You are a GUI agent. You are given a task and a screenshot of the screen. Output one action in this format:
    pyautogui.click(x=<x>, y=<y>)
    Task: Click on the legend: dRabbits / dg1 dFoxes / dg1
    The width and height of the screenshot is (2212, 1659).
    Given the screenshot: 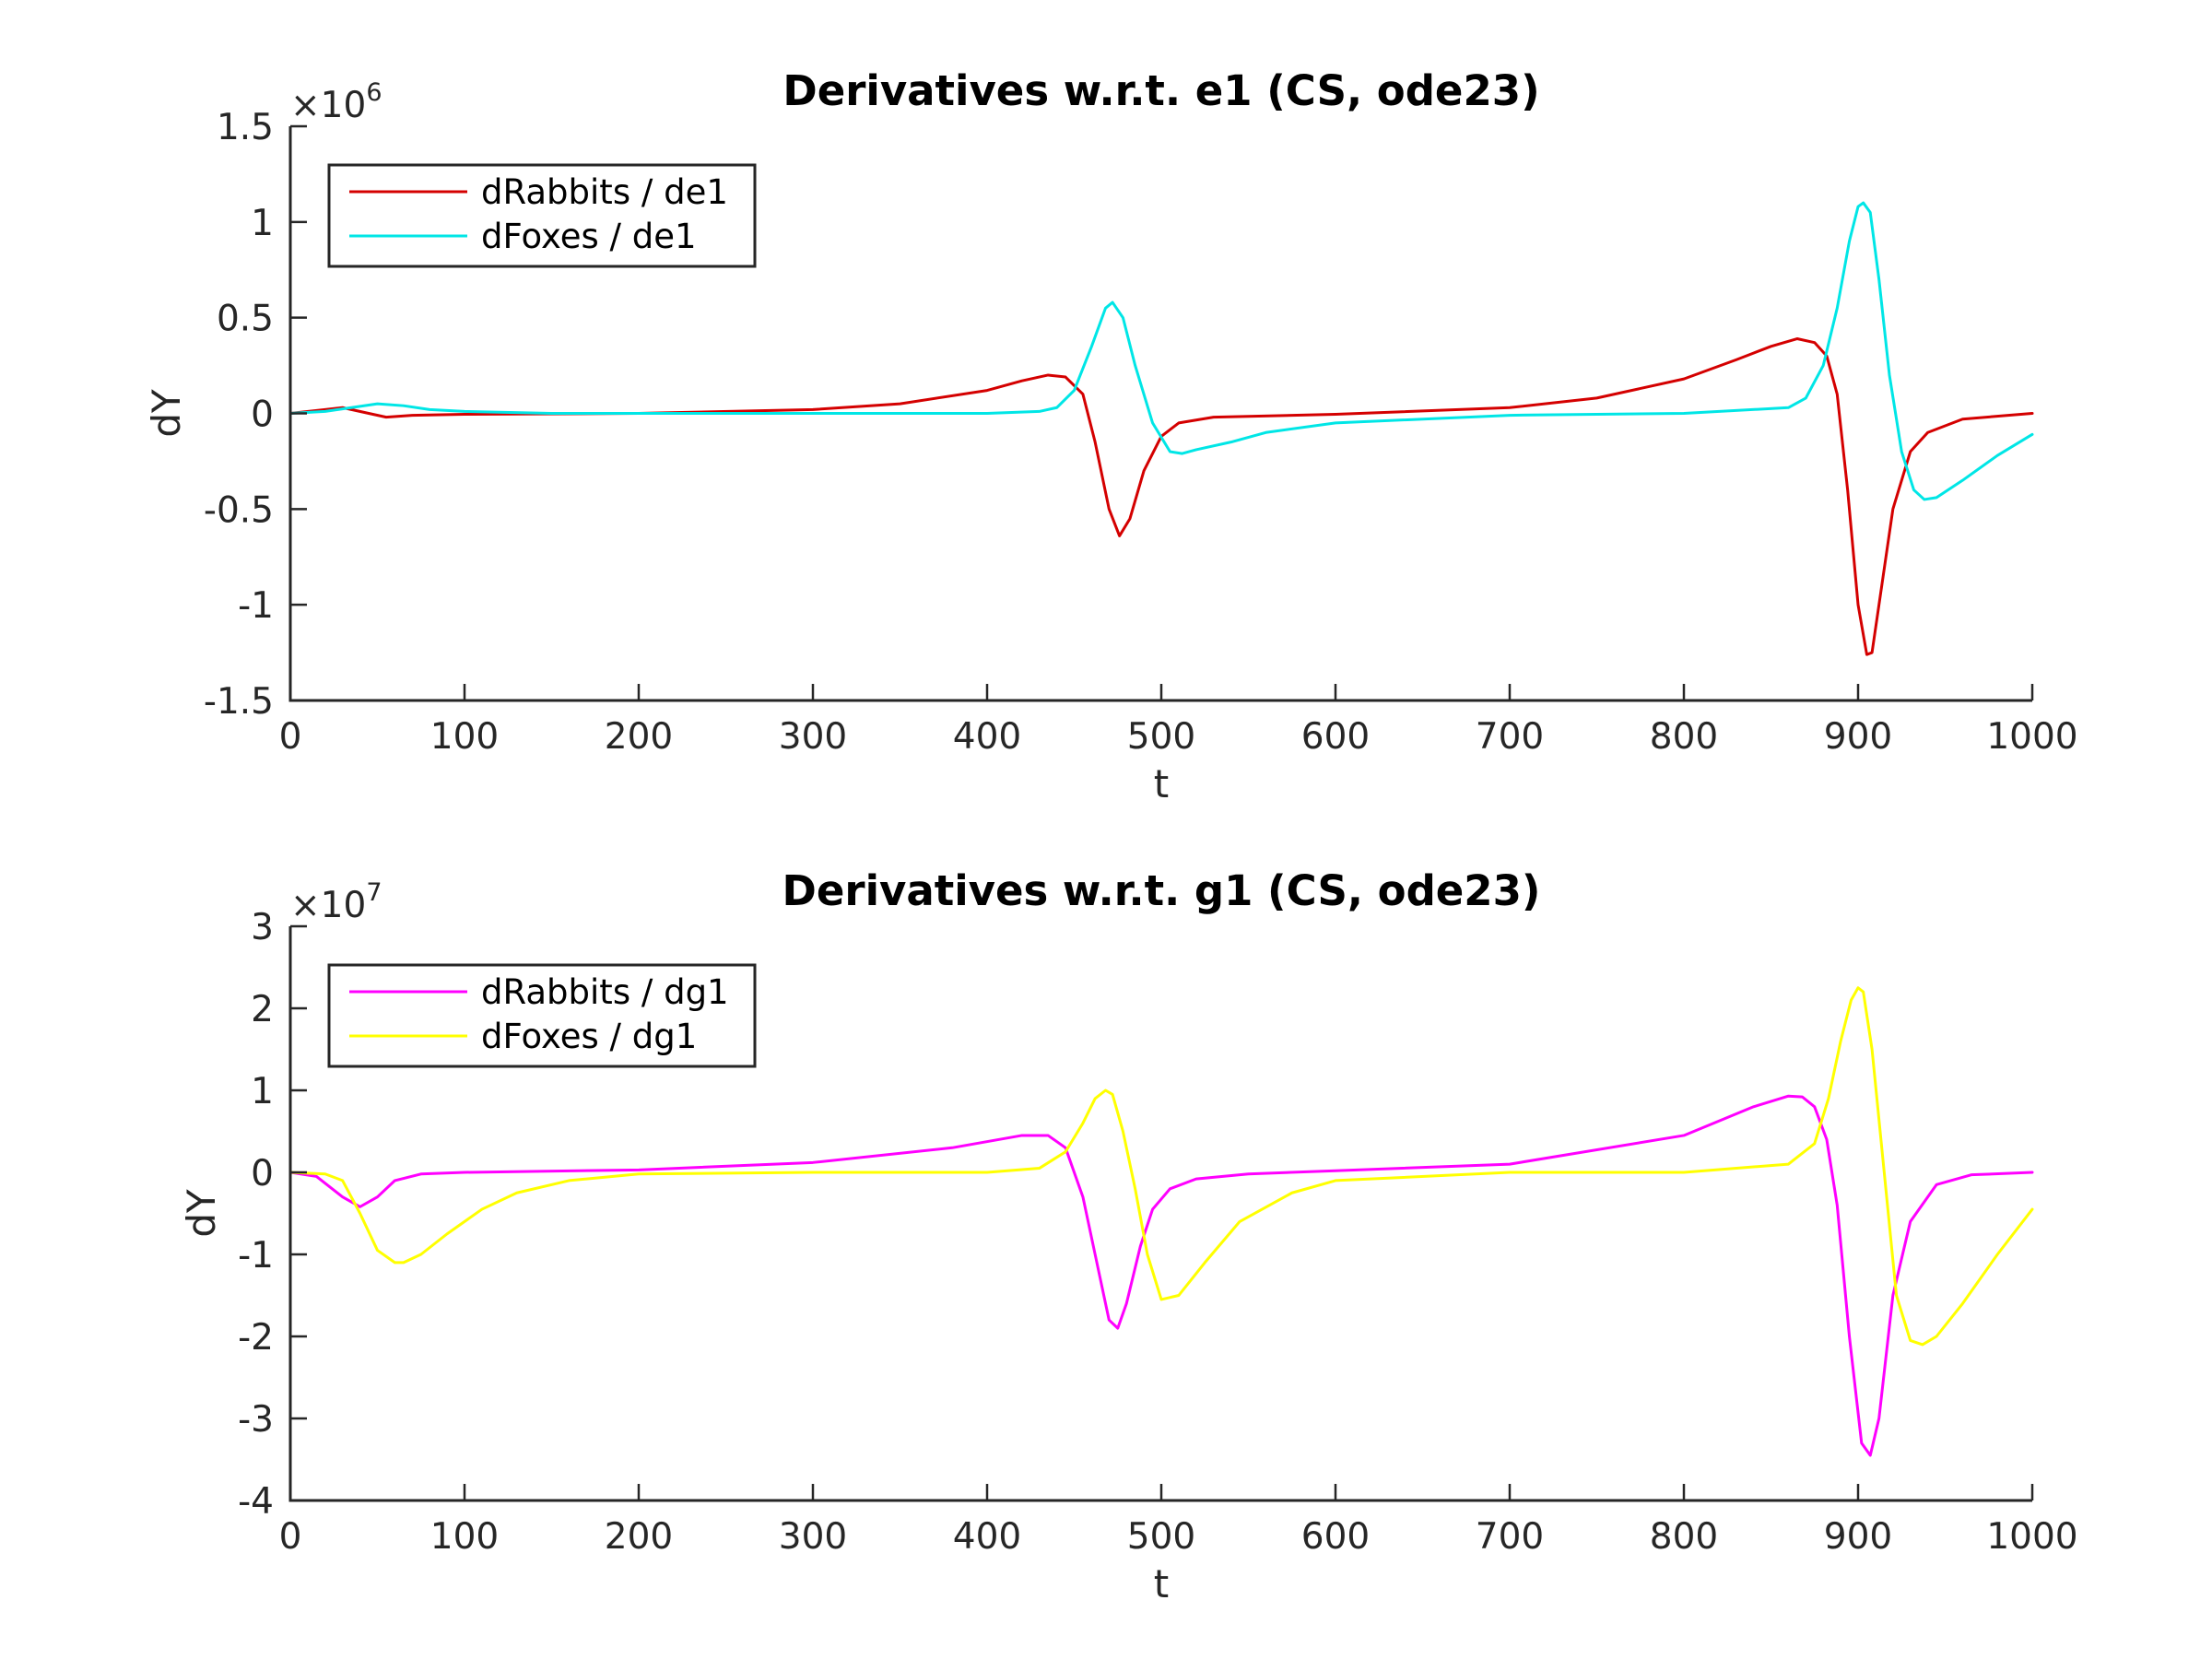 What is the action you would take?
    pyautogui.click(x=542, y=1015)
    